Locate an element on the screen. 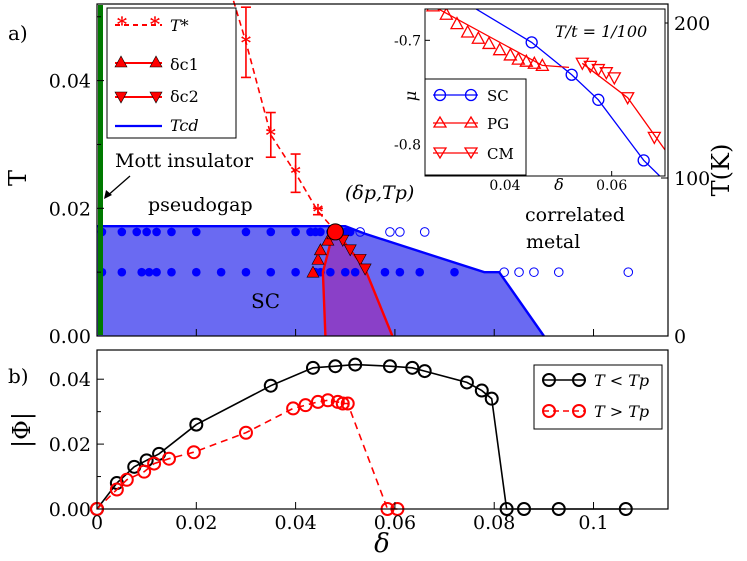 The height and width of the screenshot is (561, 747). a-y2ticklabel-1: 100 is located at coordinates (692, 179).